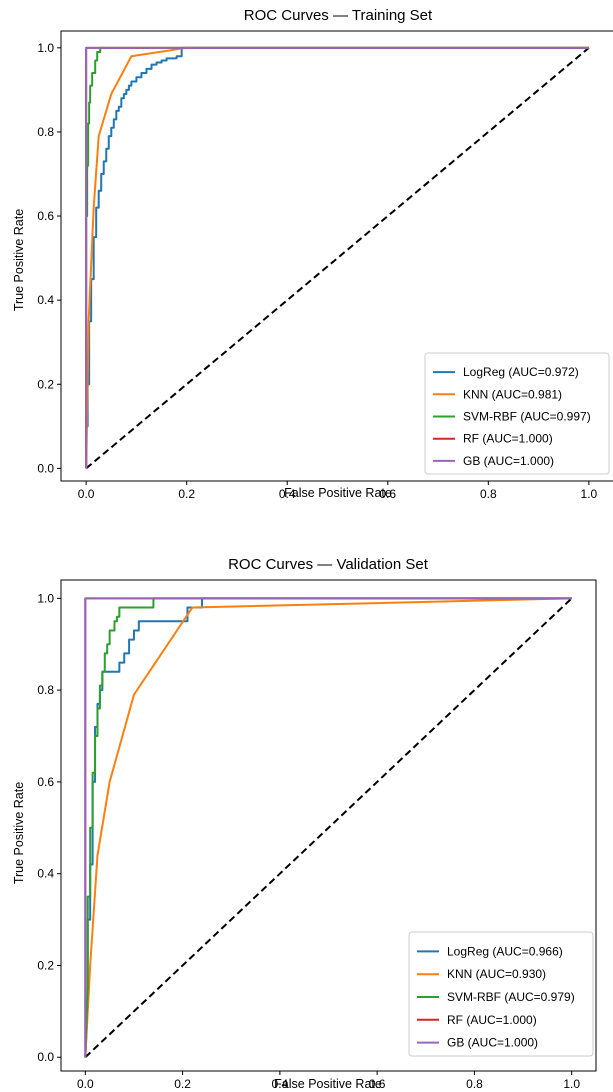 The height and width of the screenshot is (1092, 613). Describe the element at coordinates (338, 15) in the screenshot. I see `chart-title: ROC Curves — Training Set` at that location.